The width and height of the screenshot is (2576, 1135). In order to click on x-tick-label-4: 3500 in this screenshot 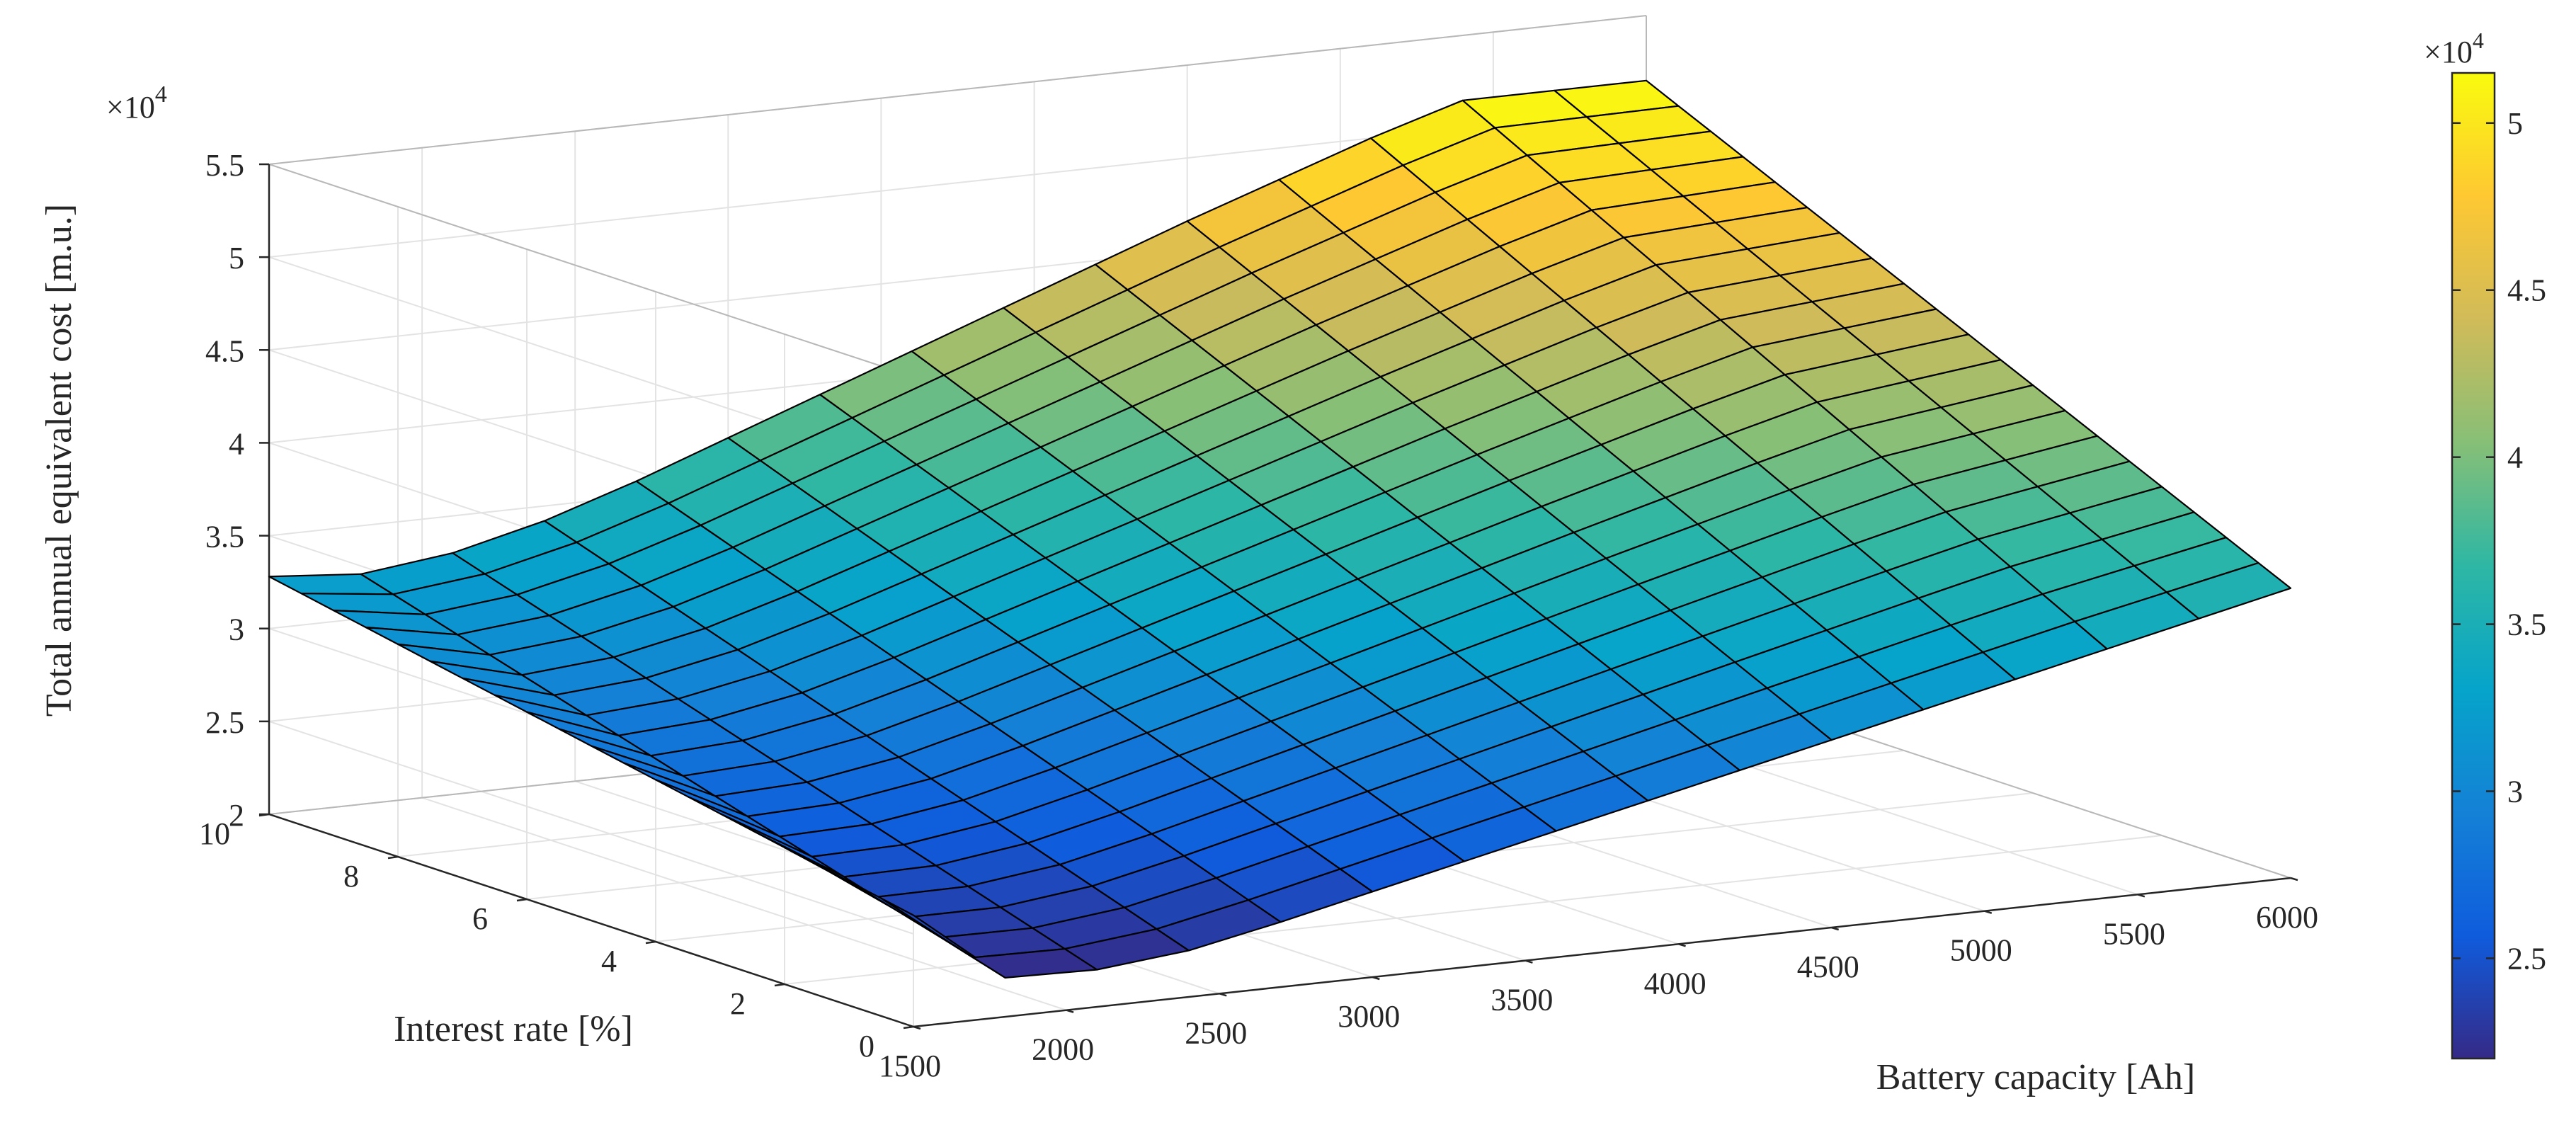, I will do `click(1522, 1000)`.